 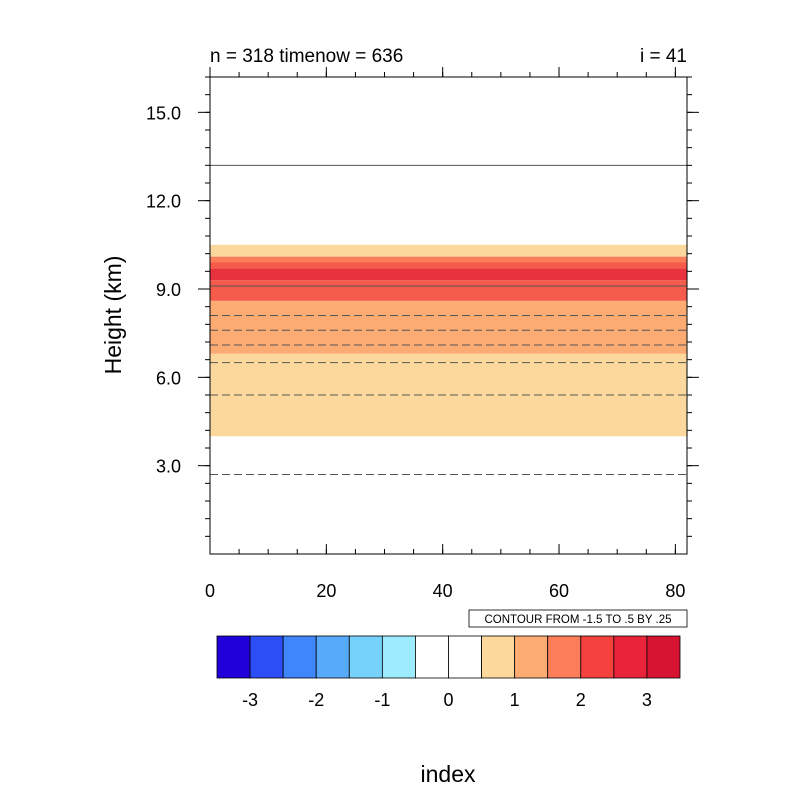 I want to click on y-tick-label: 6.0, so click(x=168, y=378).